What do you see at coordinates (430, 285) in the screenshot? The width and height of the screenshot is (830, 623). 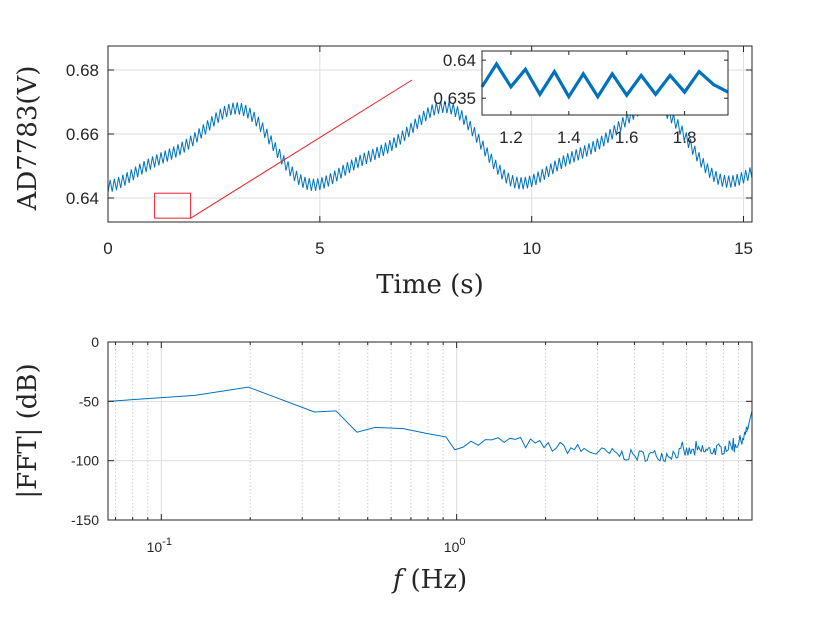 I see `time-x-axis-label: Time (s)` at bounding box center [430, 285].